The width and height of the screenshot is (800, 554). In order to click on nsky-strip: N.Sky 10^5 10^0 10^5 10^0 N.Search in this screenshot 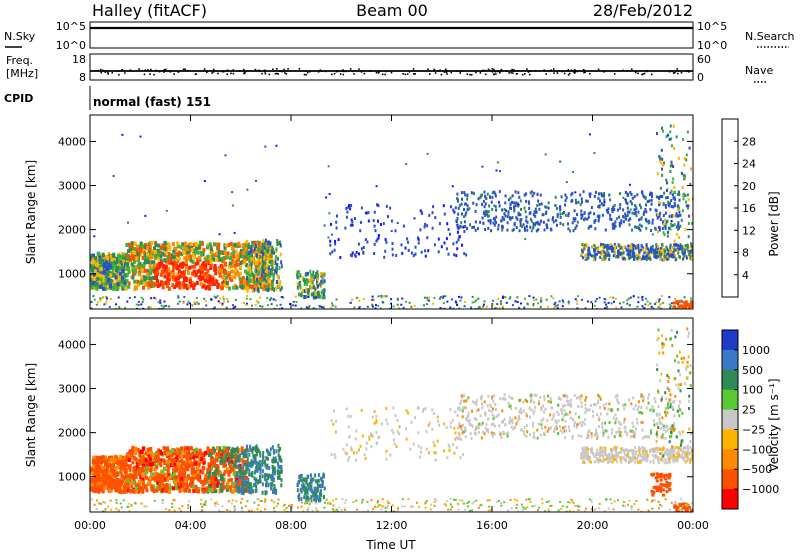, I will do `click(399, 36)`.